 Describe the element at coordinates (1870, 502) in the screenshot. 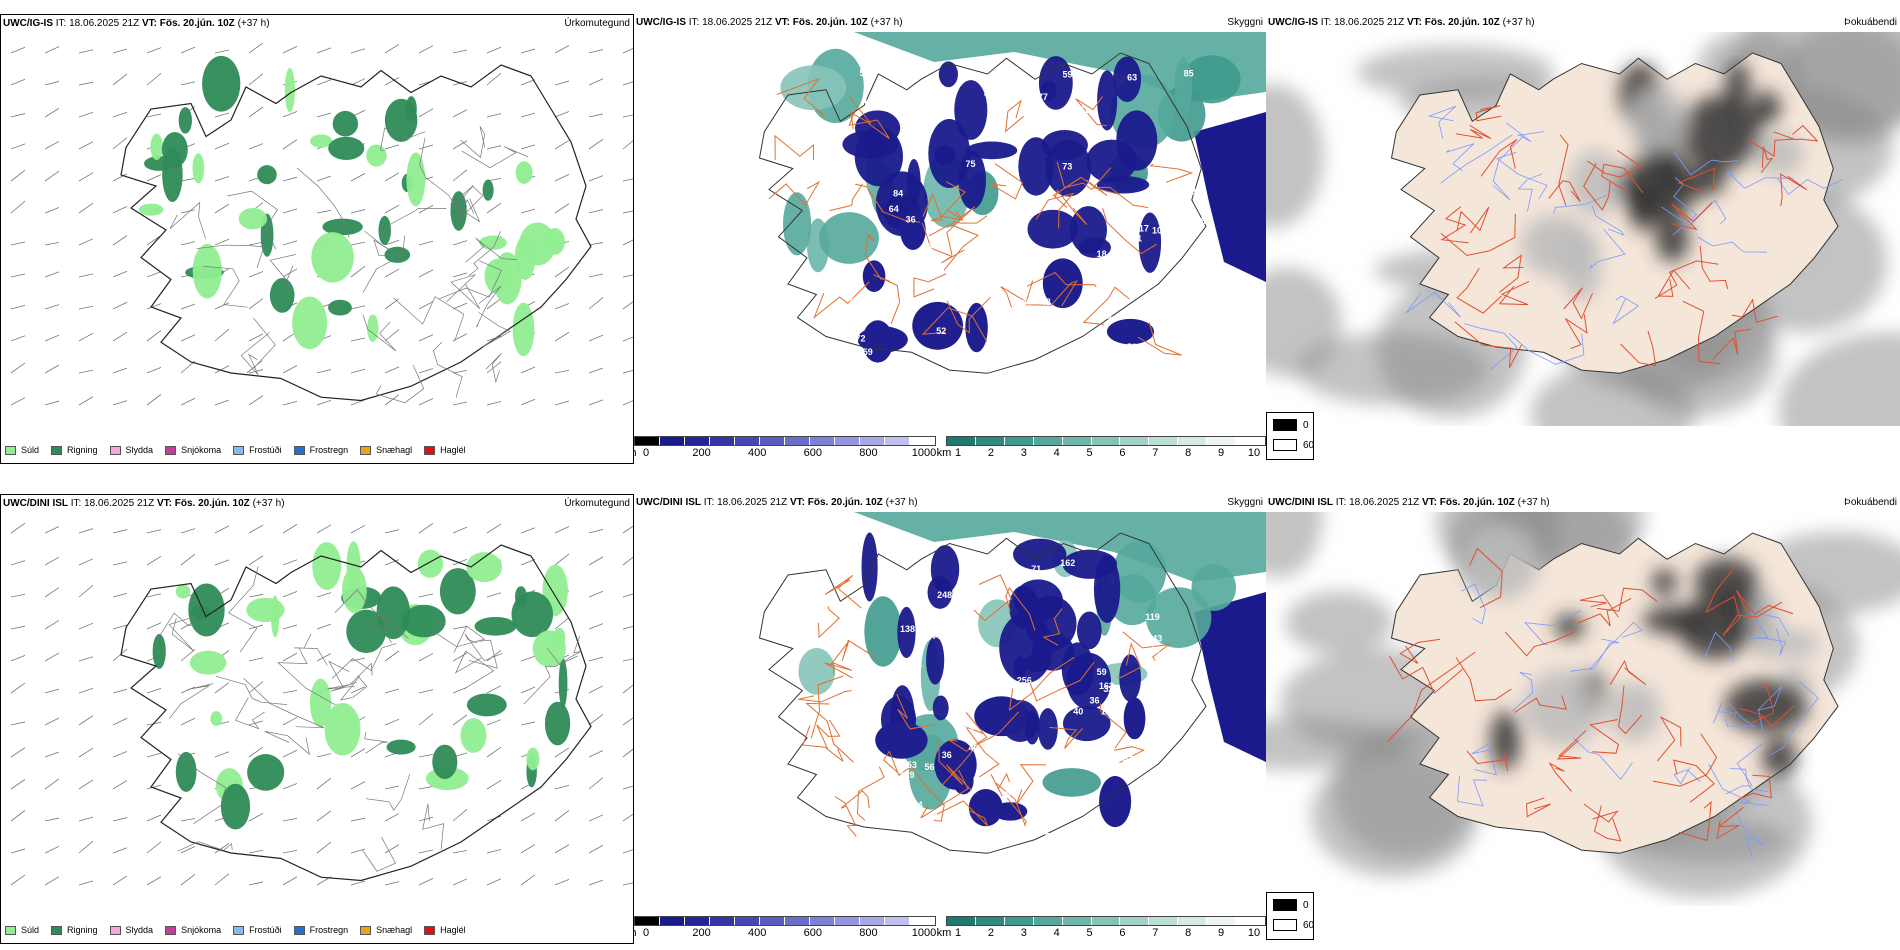

I see `panel-title: Þokuábendi` at that location.